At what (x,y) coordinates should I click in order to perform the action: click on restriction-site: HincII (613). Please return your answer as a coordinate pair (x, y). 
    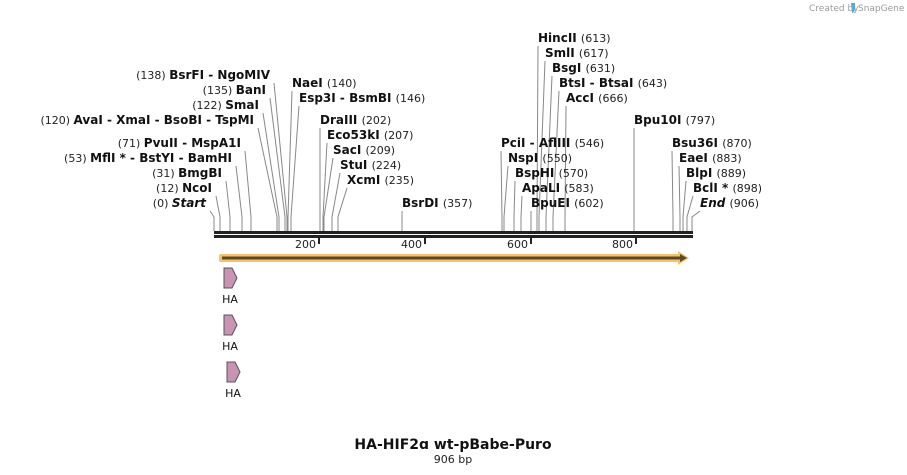
    Looking at the image, I should click on (574, 38).